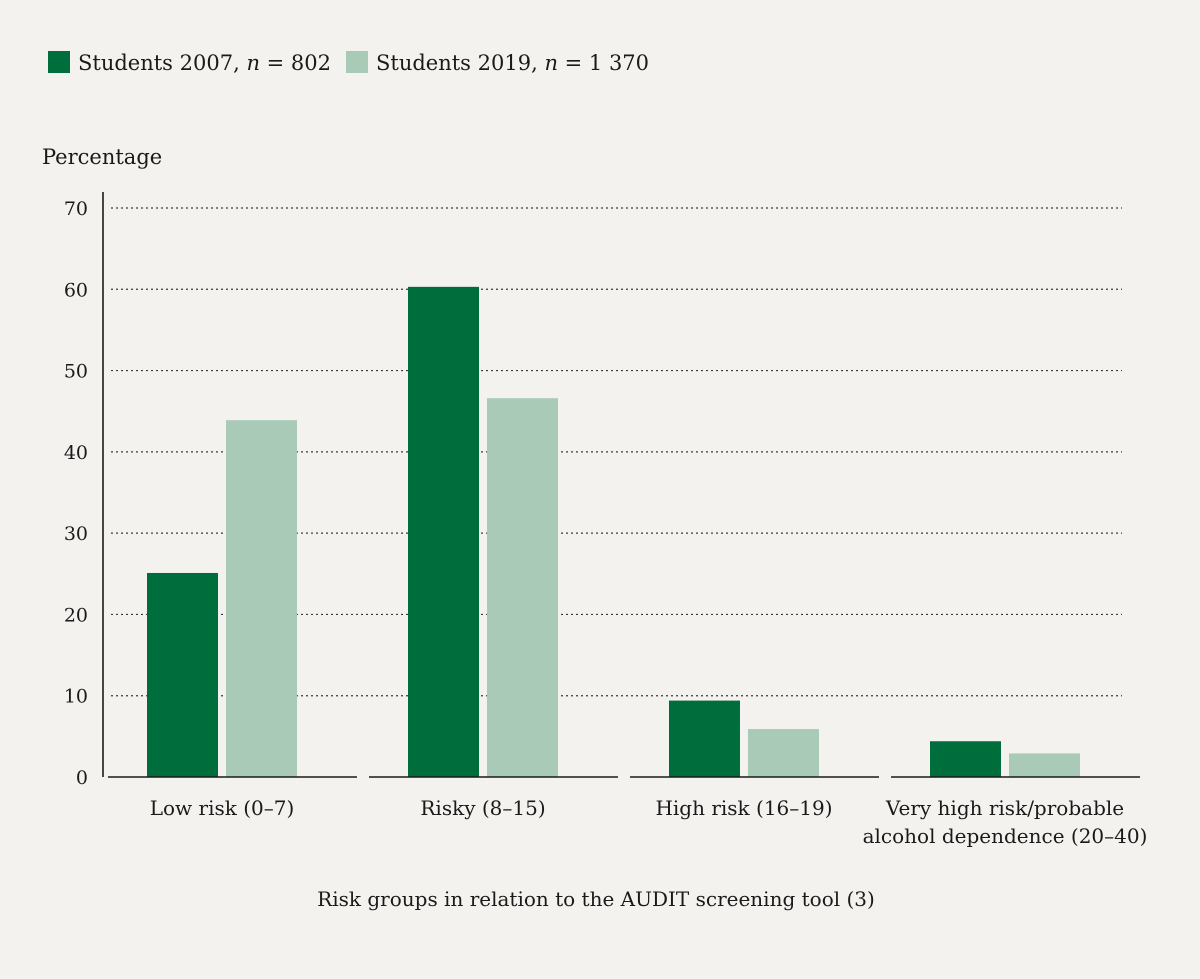  What do you see at coordinates (76, 209) in the screenshot?
I see `y-tick-label-70: 70` at bounding box center [76, 209].